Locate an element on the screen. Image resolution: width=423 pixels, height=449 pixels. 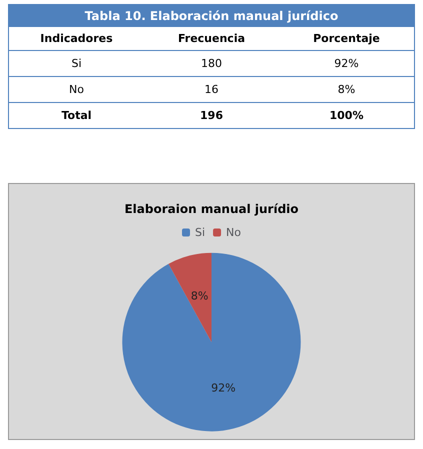
text: No is located at coordinates (76, 89).